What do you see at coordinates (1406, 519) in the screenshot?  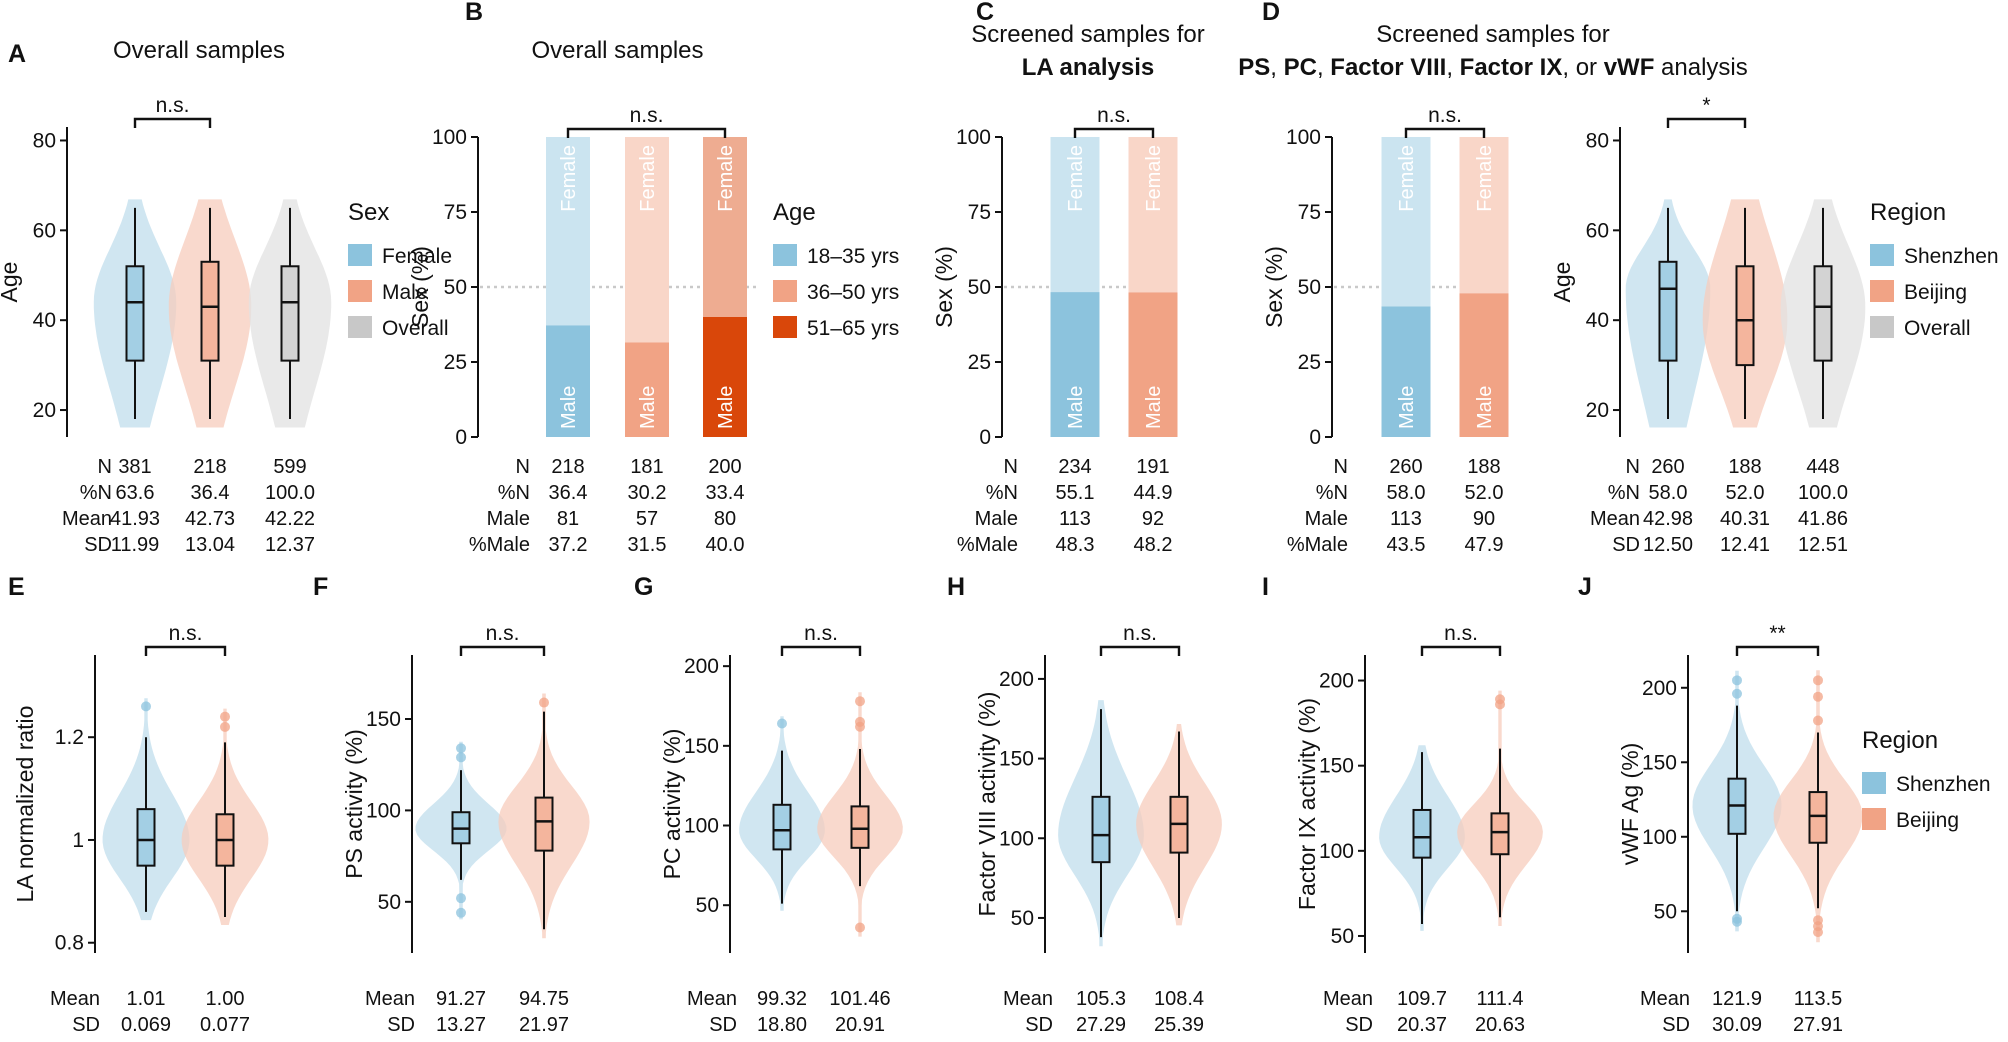 I see `stat-value: 113` at bounding box center [1406, 519].